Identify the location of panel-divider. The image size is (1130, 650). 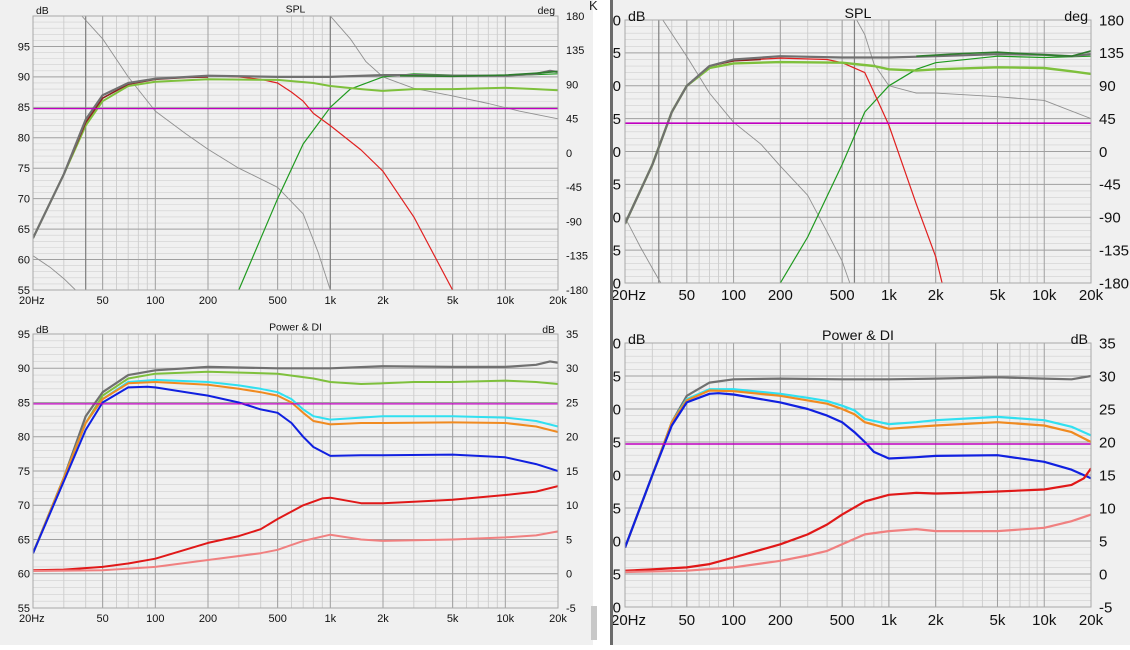
(601, 325).